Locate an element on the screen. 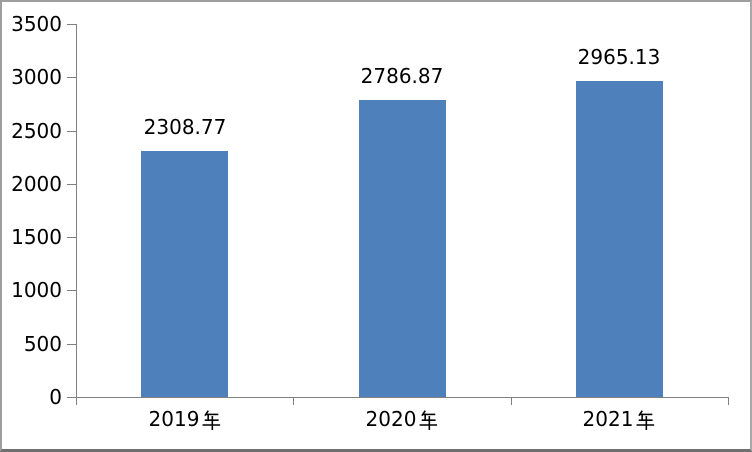 The height and width of the screenshot is (452, 752). y-axis-tick-label: 2500 is located at coordinates (36, 131).